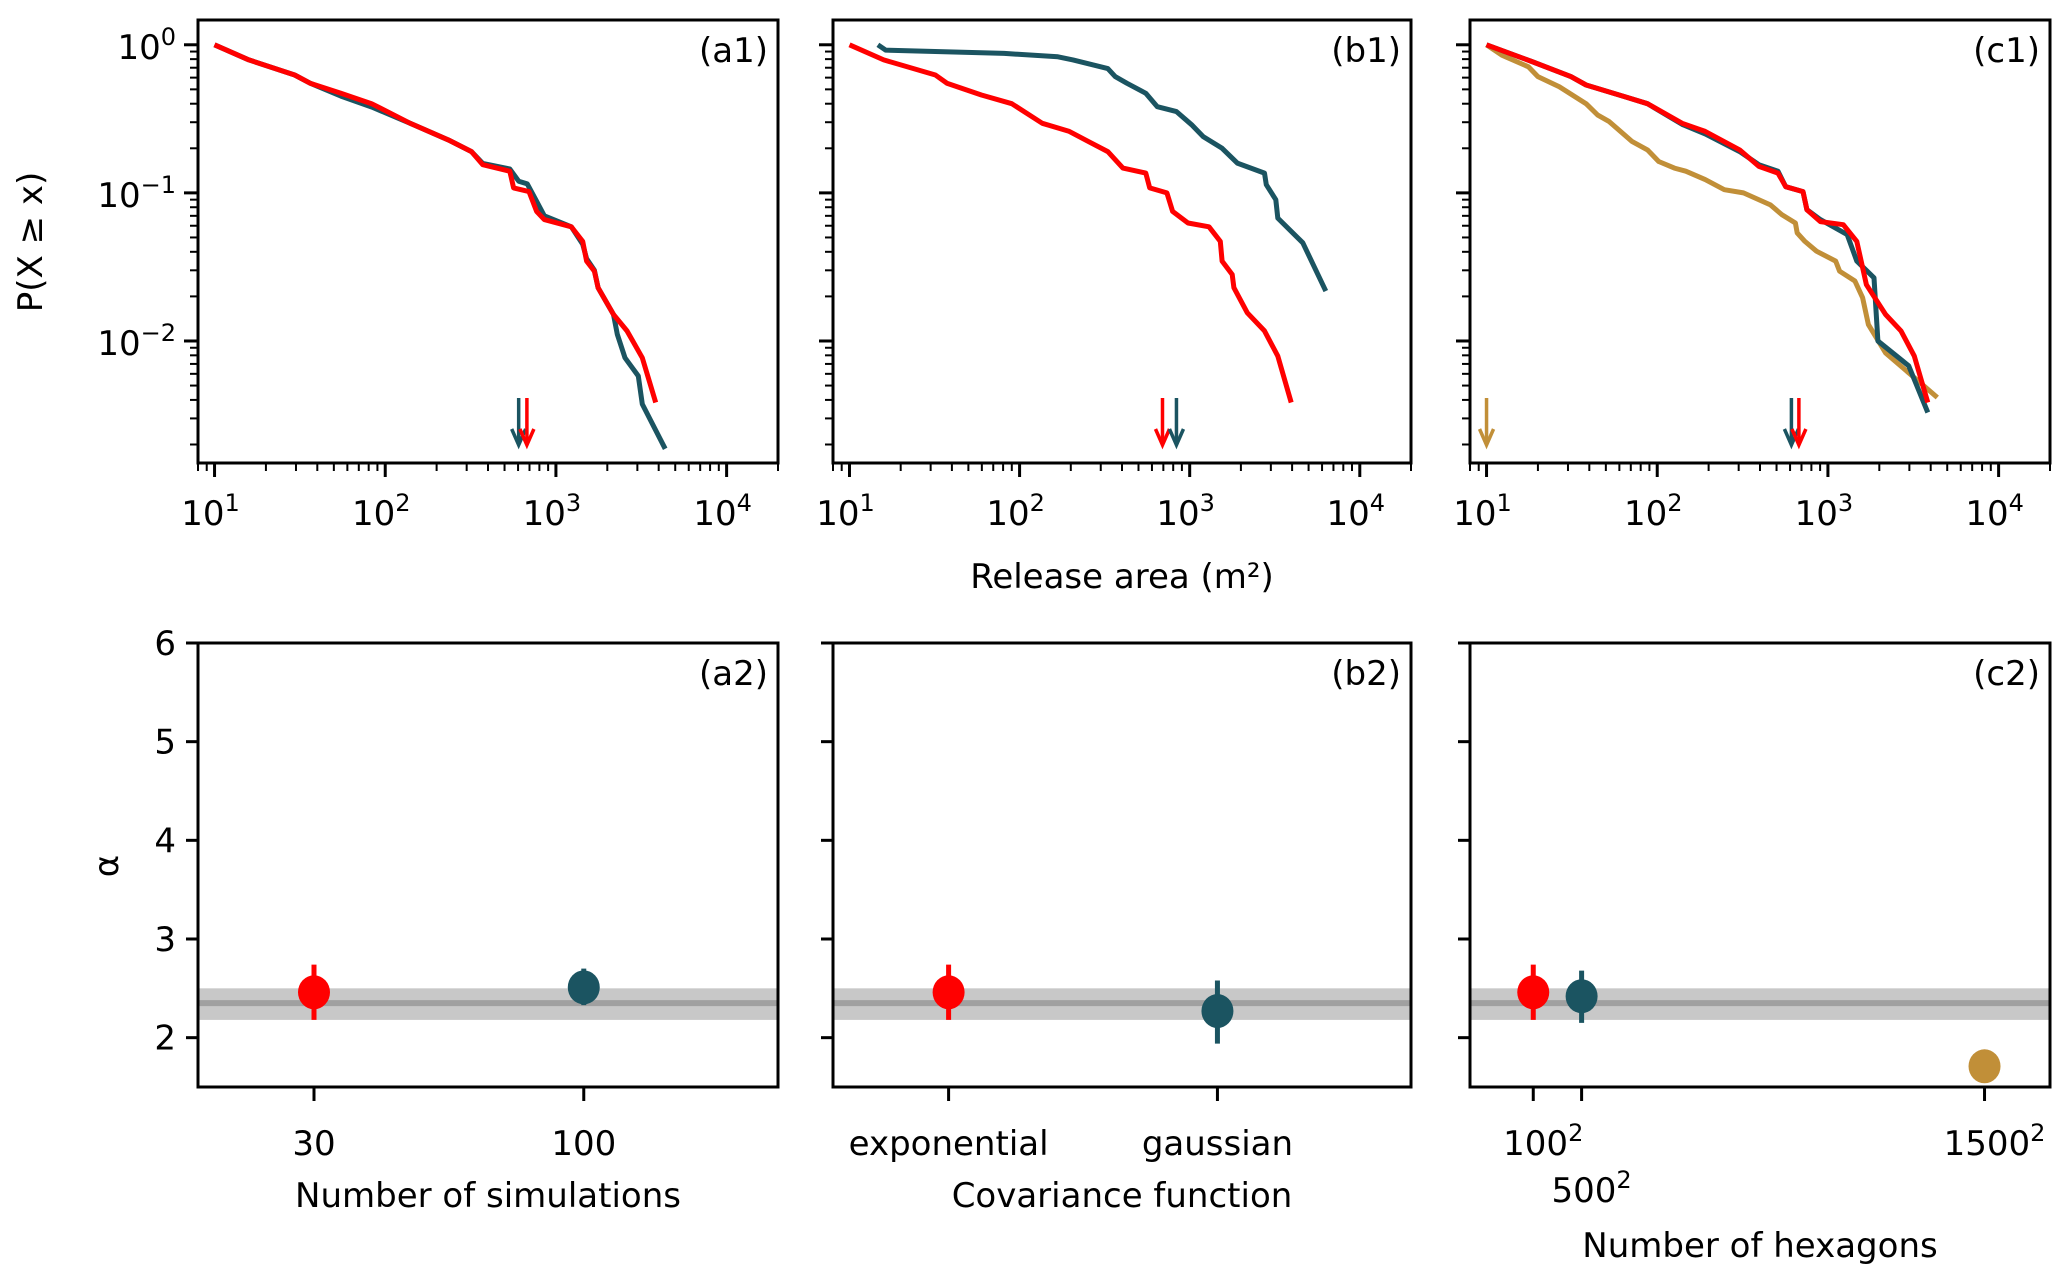  Describe the element at coordinates (1759, 1246) in the screenshot. I see `x-axis-label: Number of hexagons` at that location.